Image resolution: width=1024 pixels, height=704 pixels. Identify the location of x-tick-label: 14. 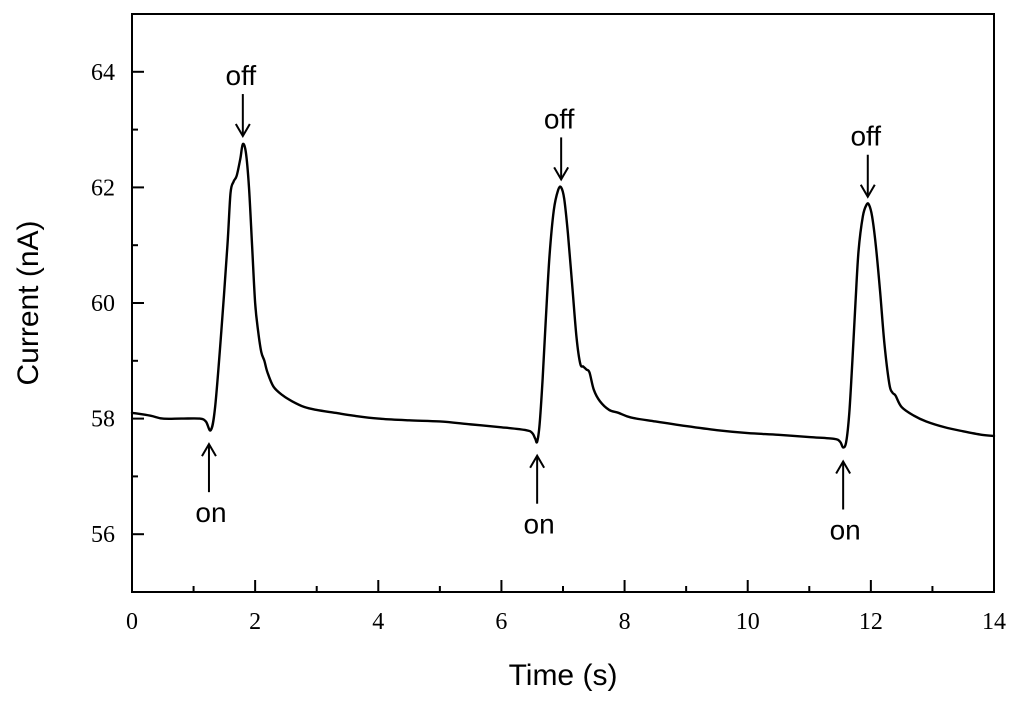
(994, 622).